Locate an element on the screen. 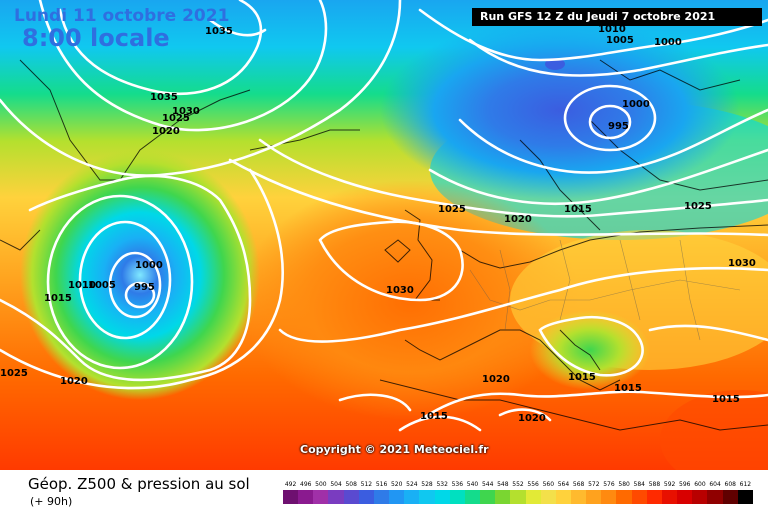  color-scale-label: 496 is located at coordinates (306, 484).